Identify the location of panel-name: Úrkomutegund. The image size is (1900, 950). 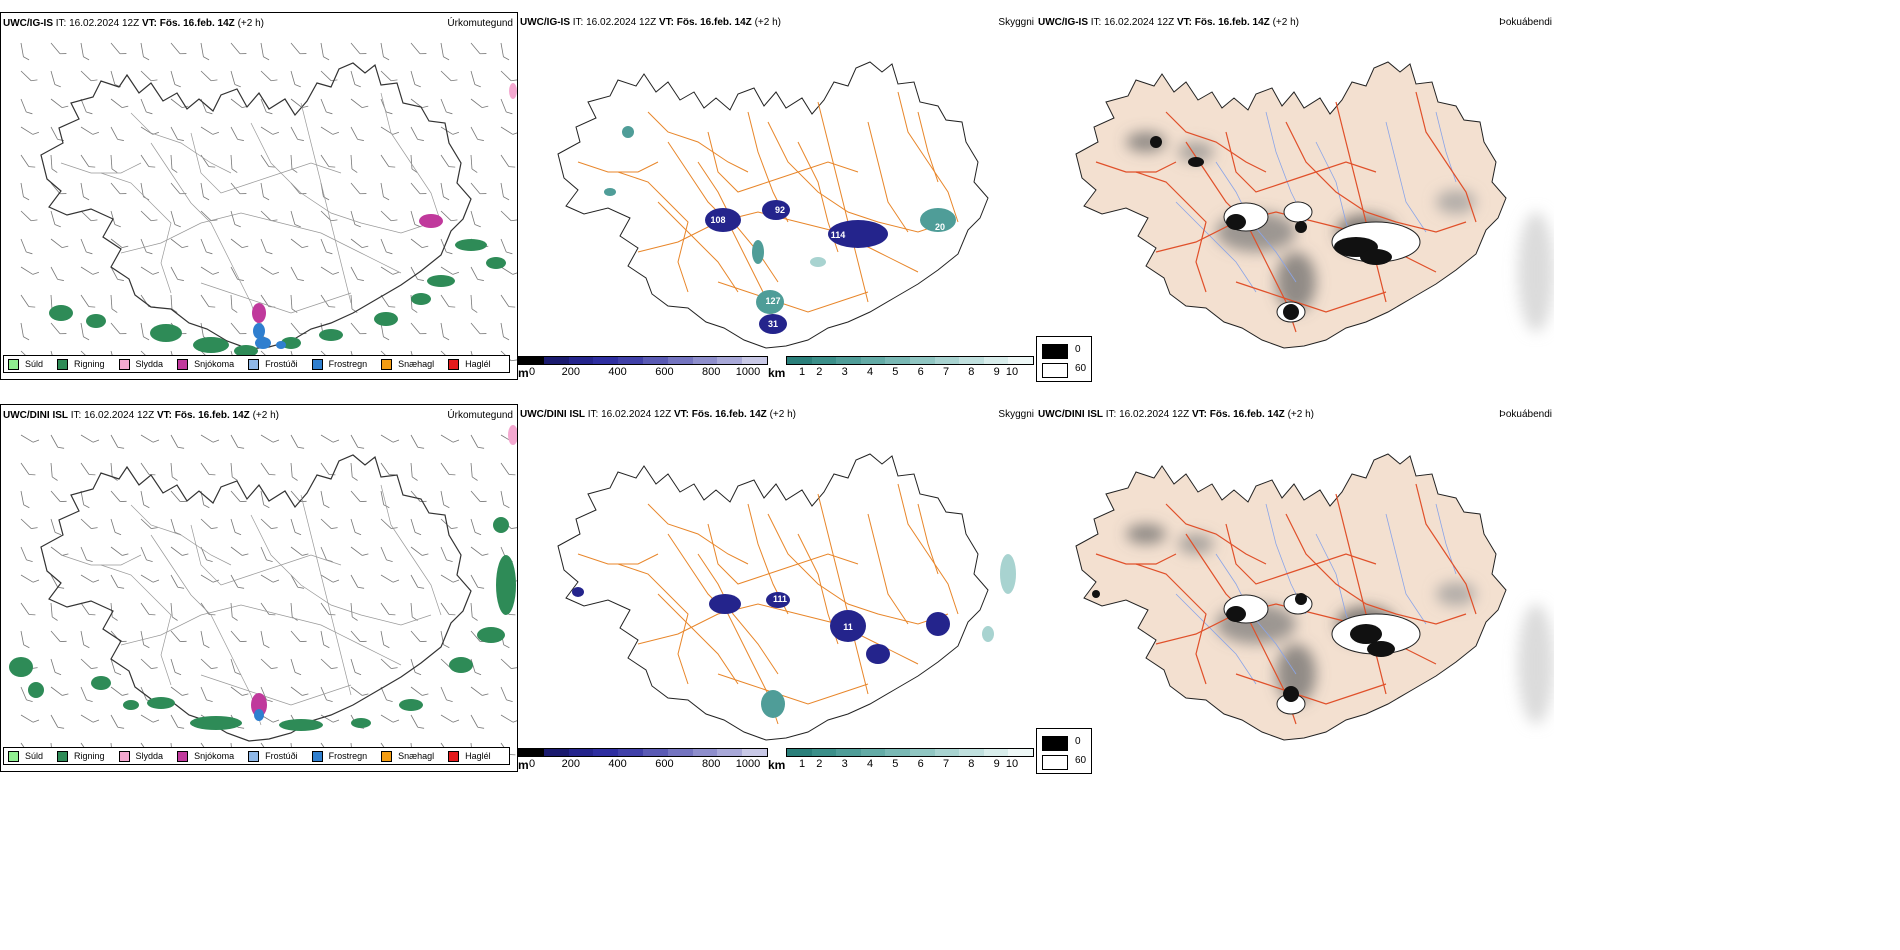
(480, 415).